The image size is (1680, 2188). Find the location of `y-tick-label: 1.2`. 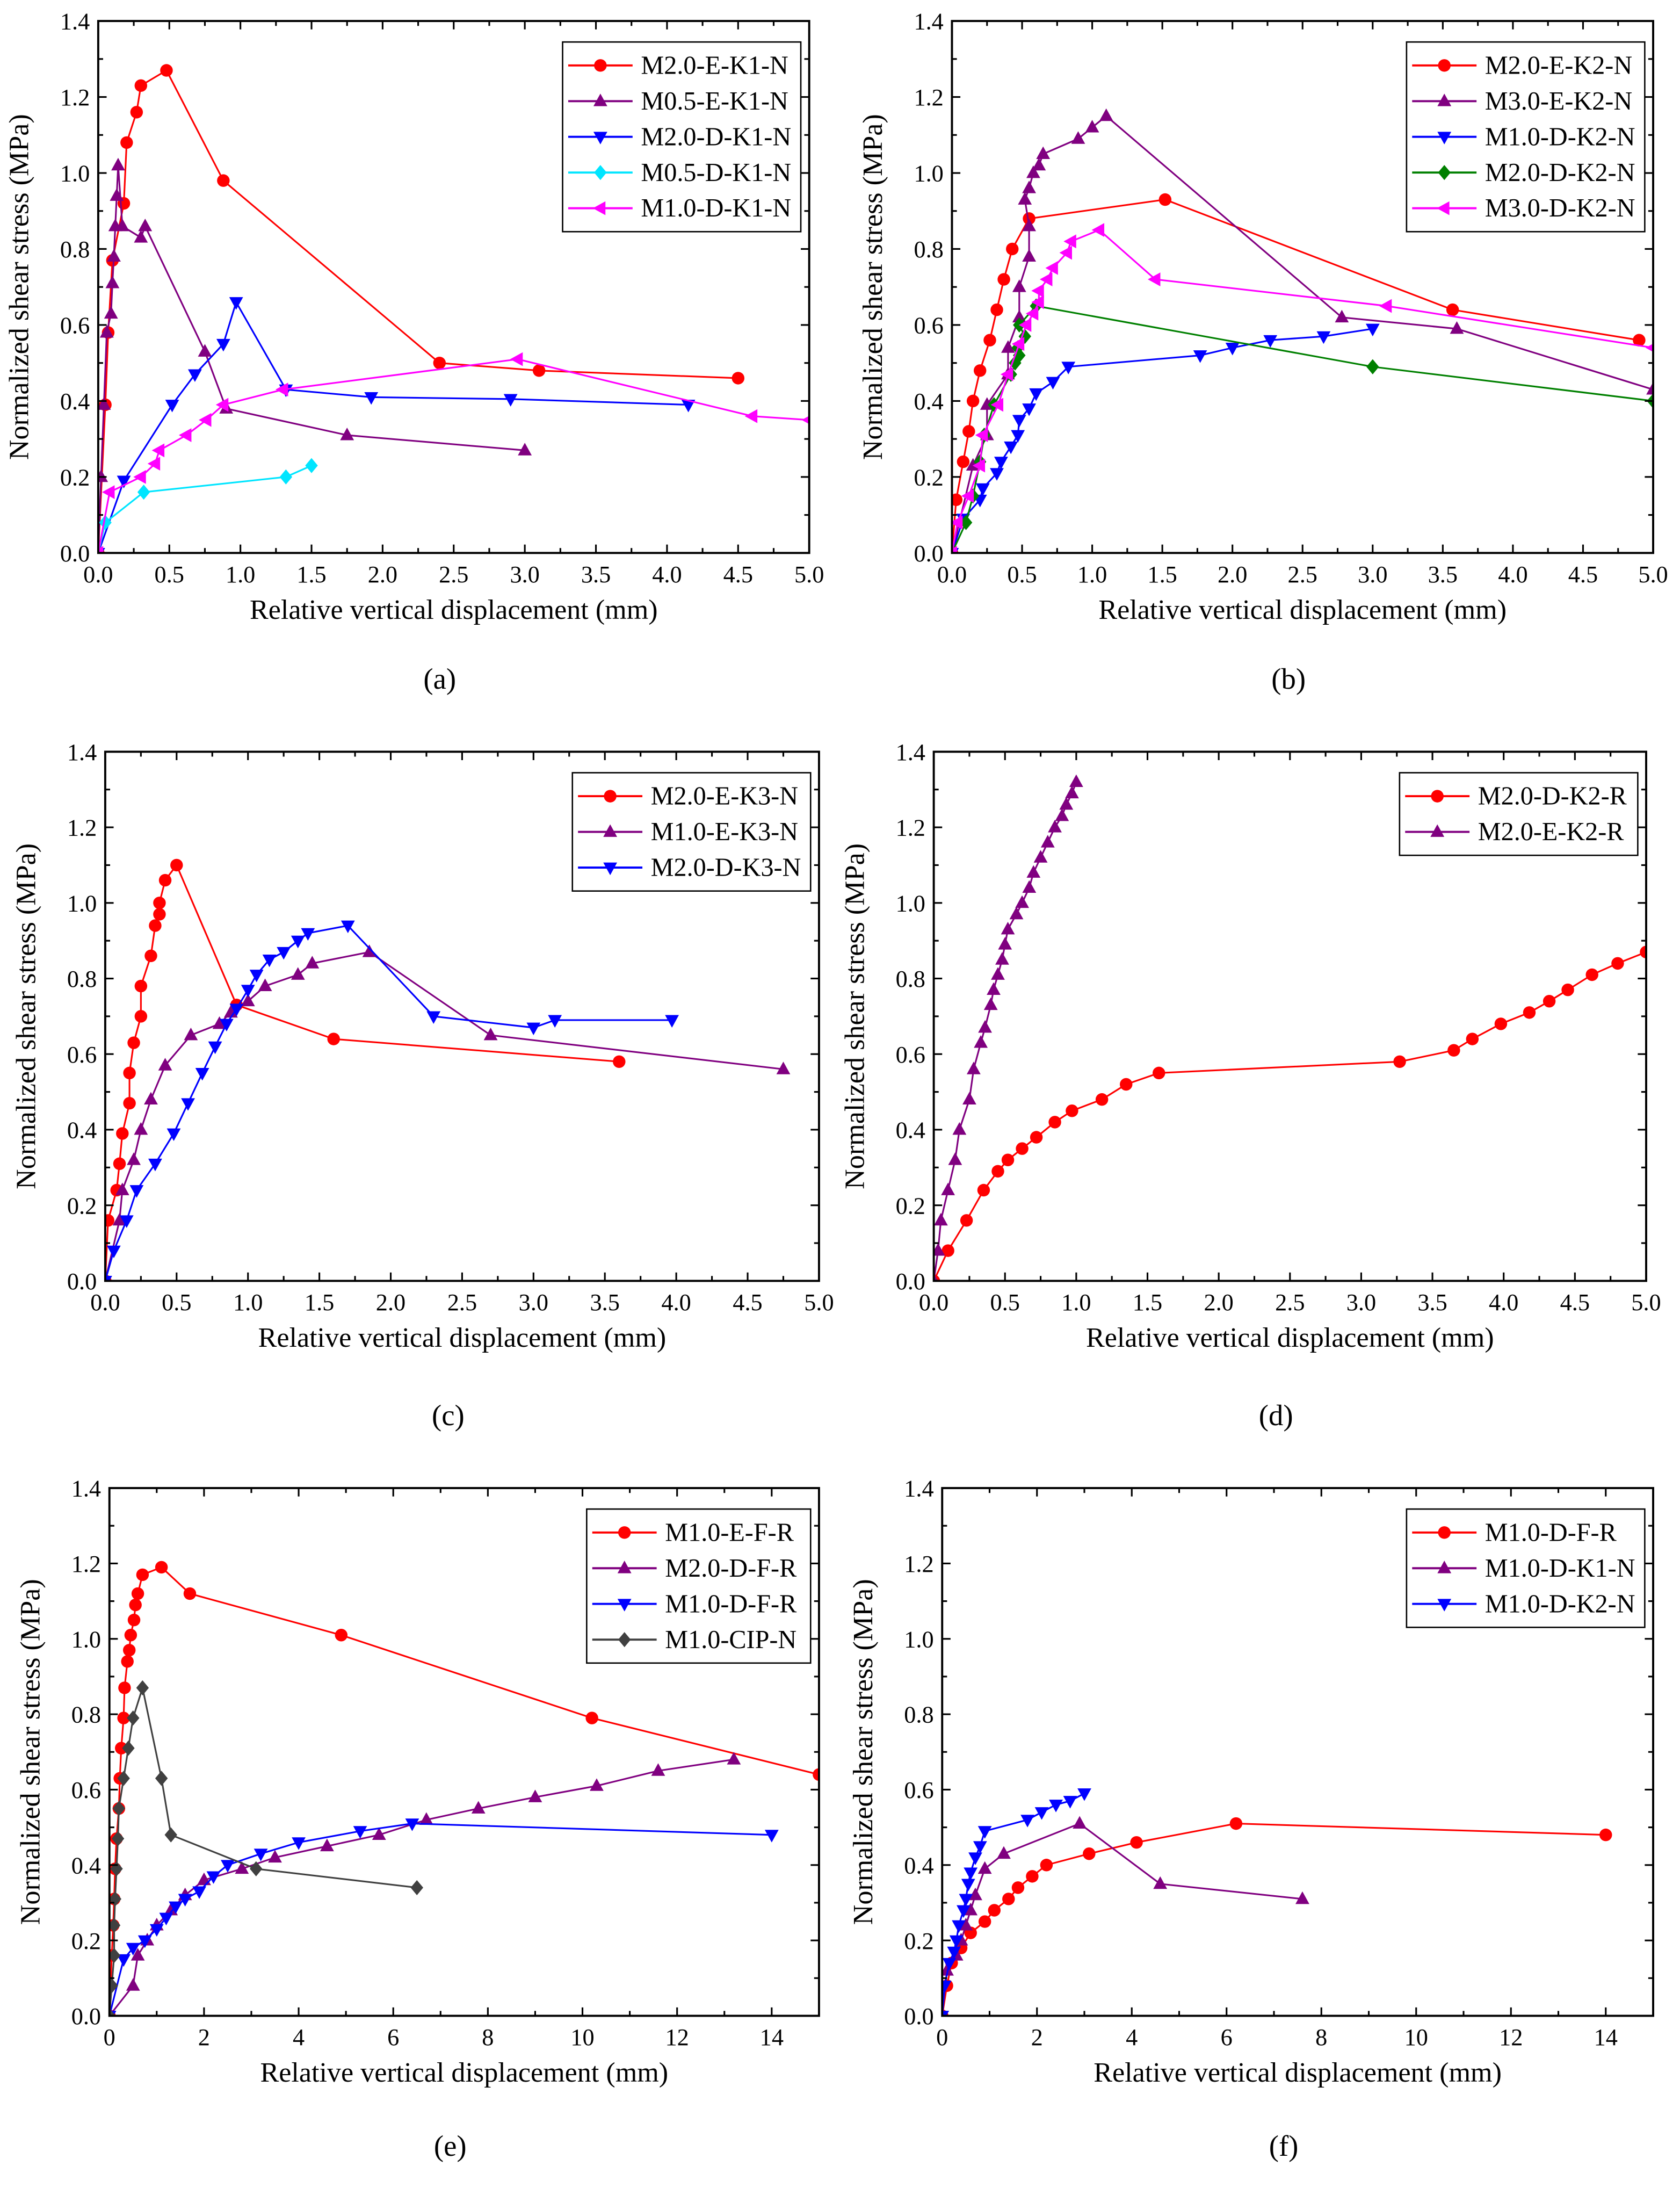

y-tick-label: 1.2 is located at coordinates (86, 1564).